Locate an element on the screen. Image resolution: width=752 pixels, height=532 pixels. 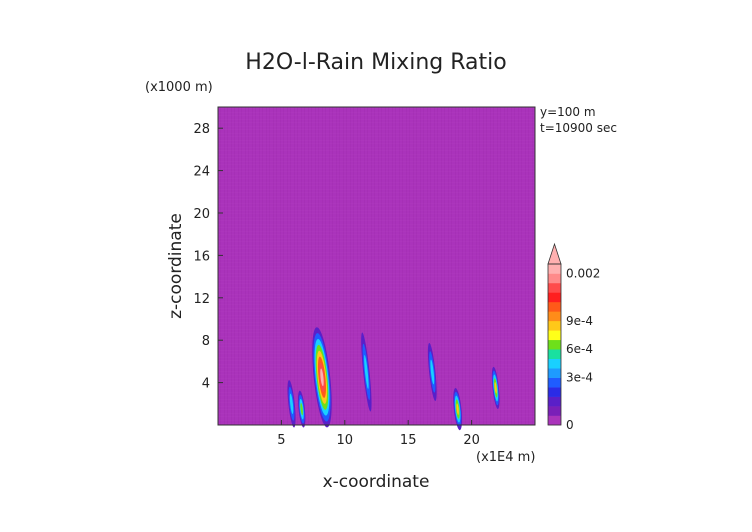
x-axis: 5 10 15 20 is located at coordinates (378, 434).